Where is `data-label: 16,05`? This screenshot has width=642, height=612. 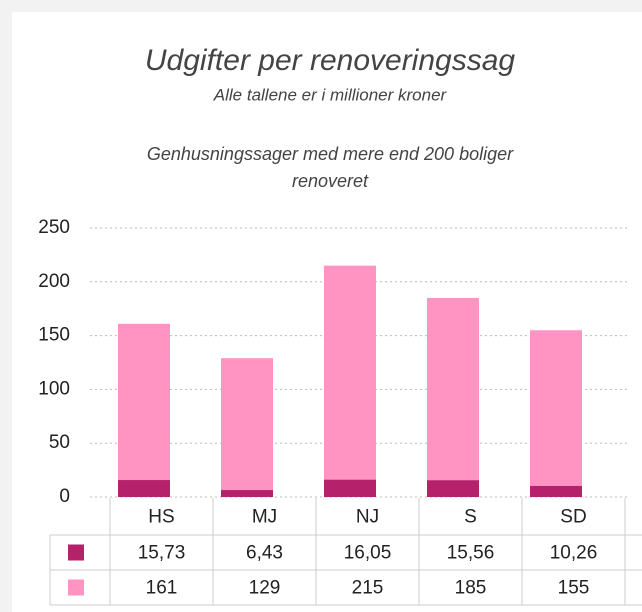 data-label: 16,05 is located at coordinates (368, 553).